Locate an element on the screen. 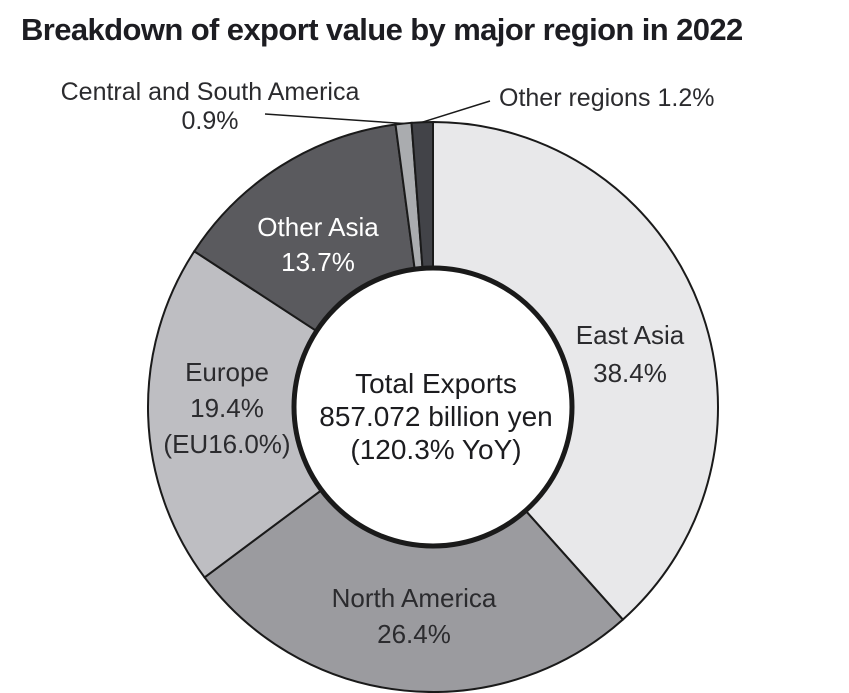 This screenshot has height=693, width=849. label-east-asia: East Asia 38.4% is located at coordinates (630, 354).